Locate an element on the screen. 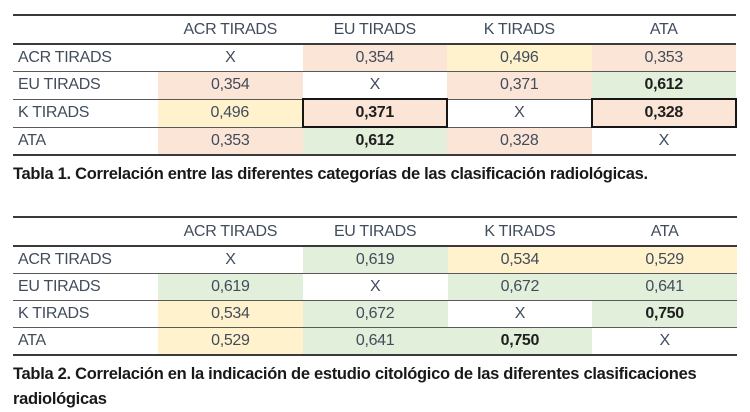 The height and width of the screenshot is (412, 750). table-row: ACR TIRADS X 0,354 0,496 0,353 is located at coordinates (374, 58).